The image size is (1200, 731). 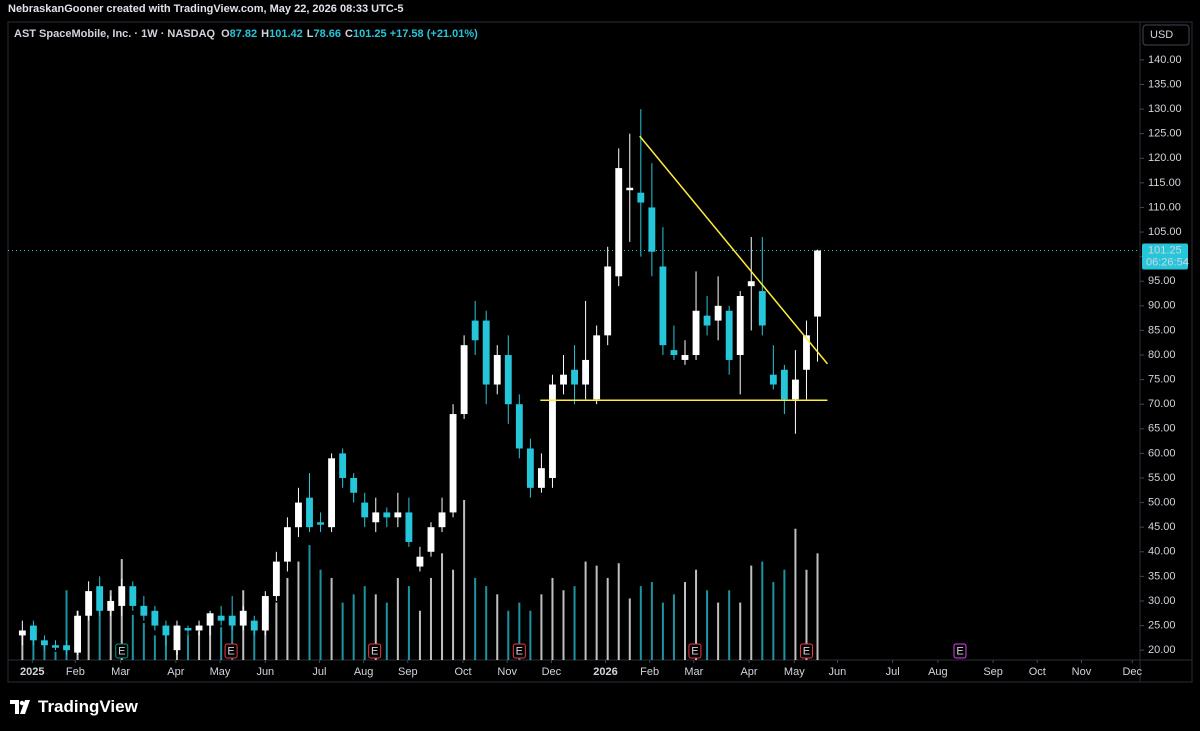 What do you see at coordinates (328, 34) in the screenshot?
I see `legend-value: 78.66` at bounding box center [328, 34].